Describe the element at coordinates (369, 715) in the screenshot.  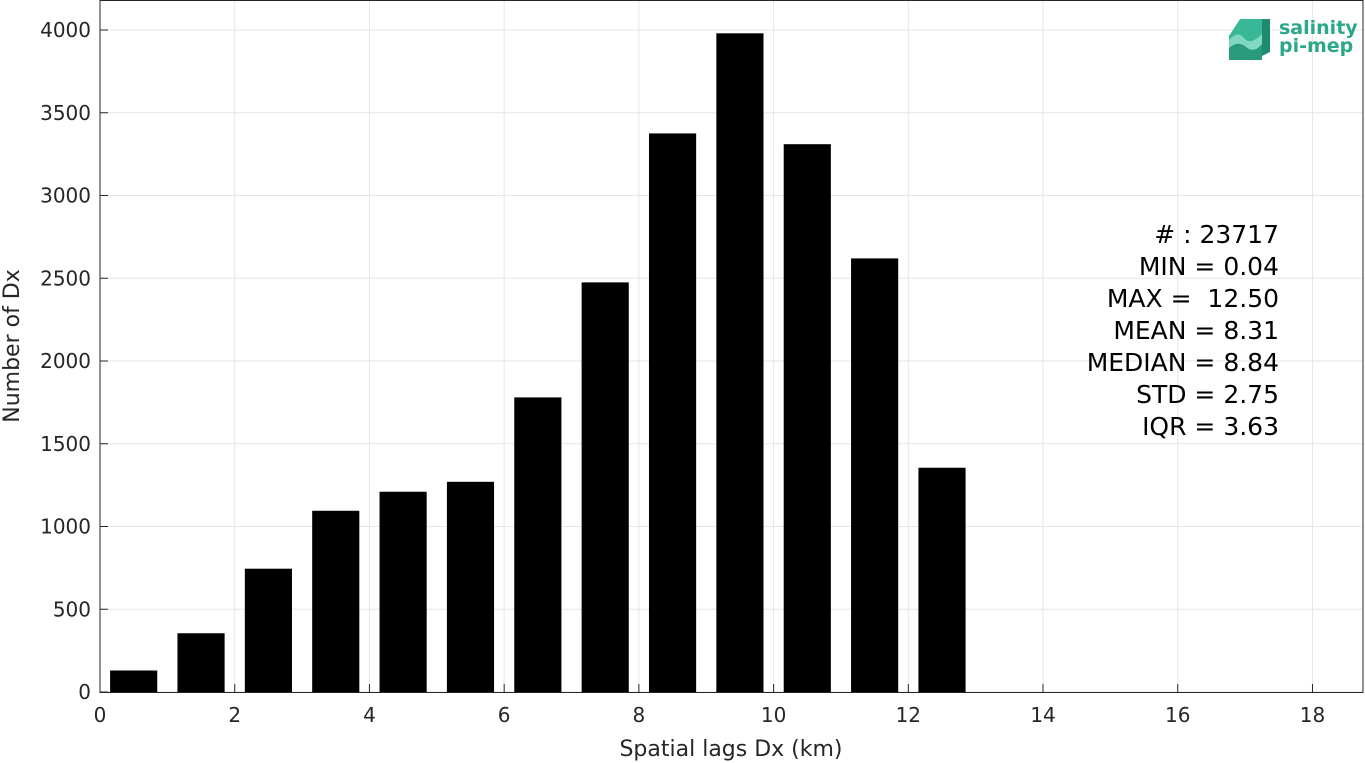
I see `x-tick-label: 4` at that location.